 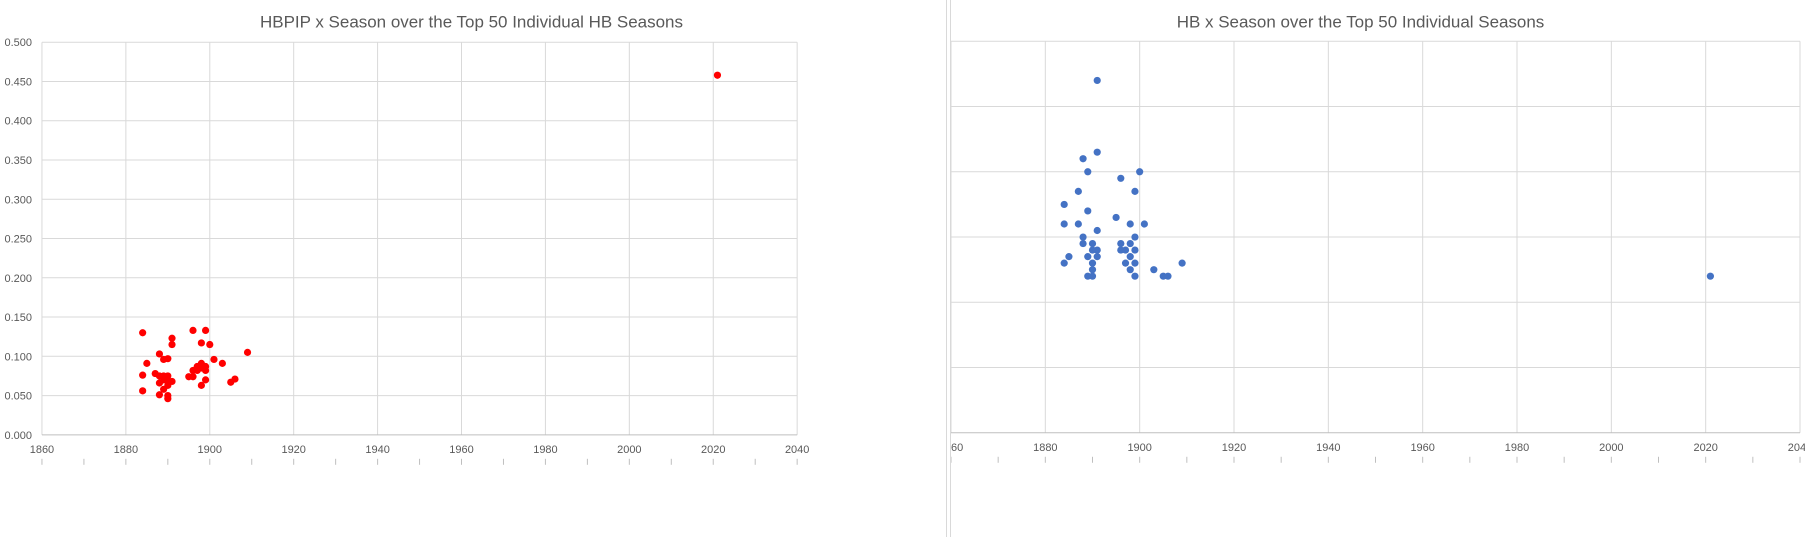 What do you see at coordinates (18, 318) in the screenshot?
I see `y-tick-label: 0.150` at bounding box center [18, 318].